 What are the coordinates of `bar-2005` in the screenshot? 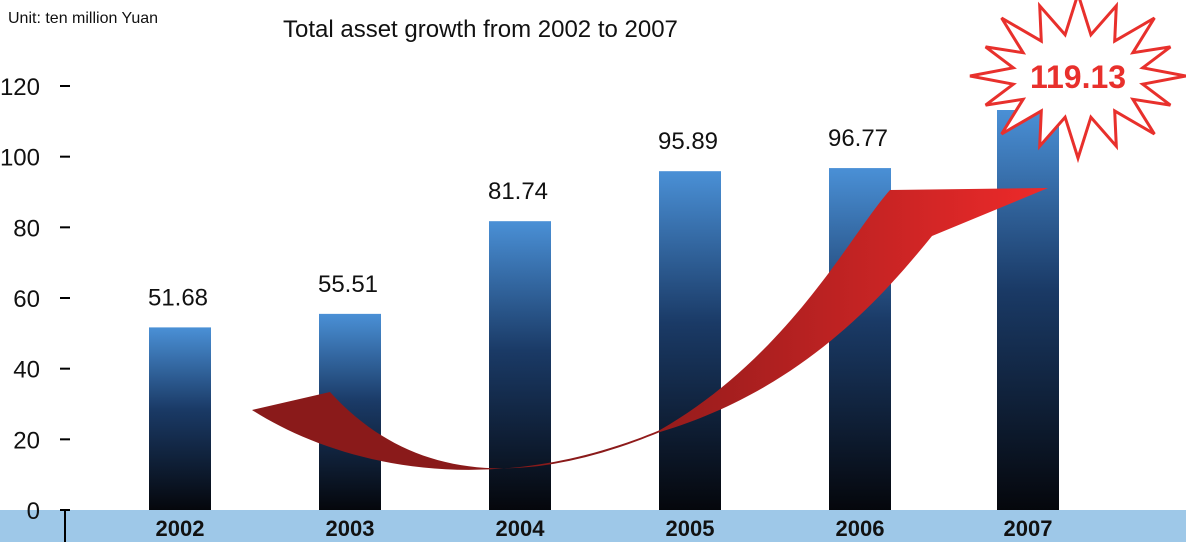 It's located at (690, 340).